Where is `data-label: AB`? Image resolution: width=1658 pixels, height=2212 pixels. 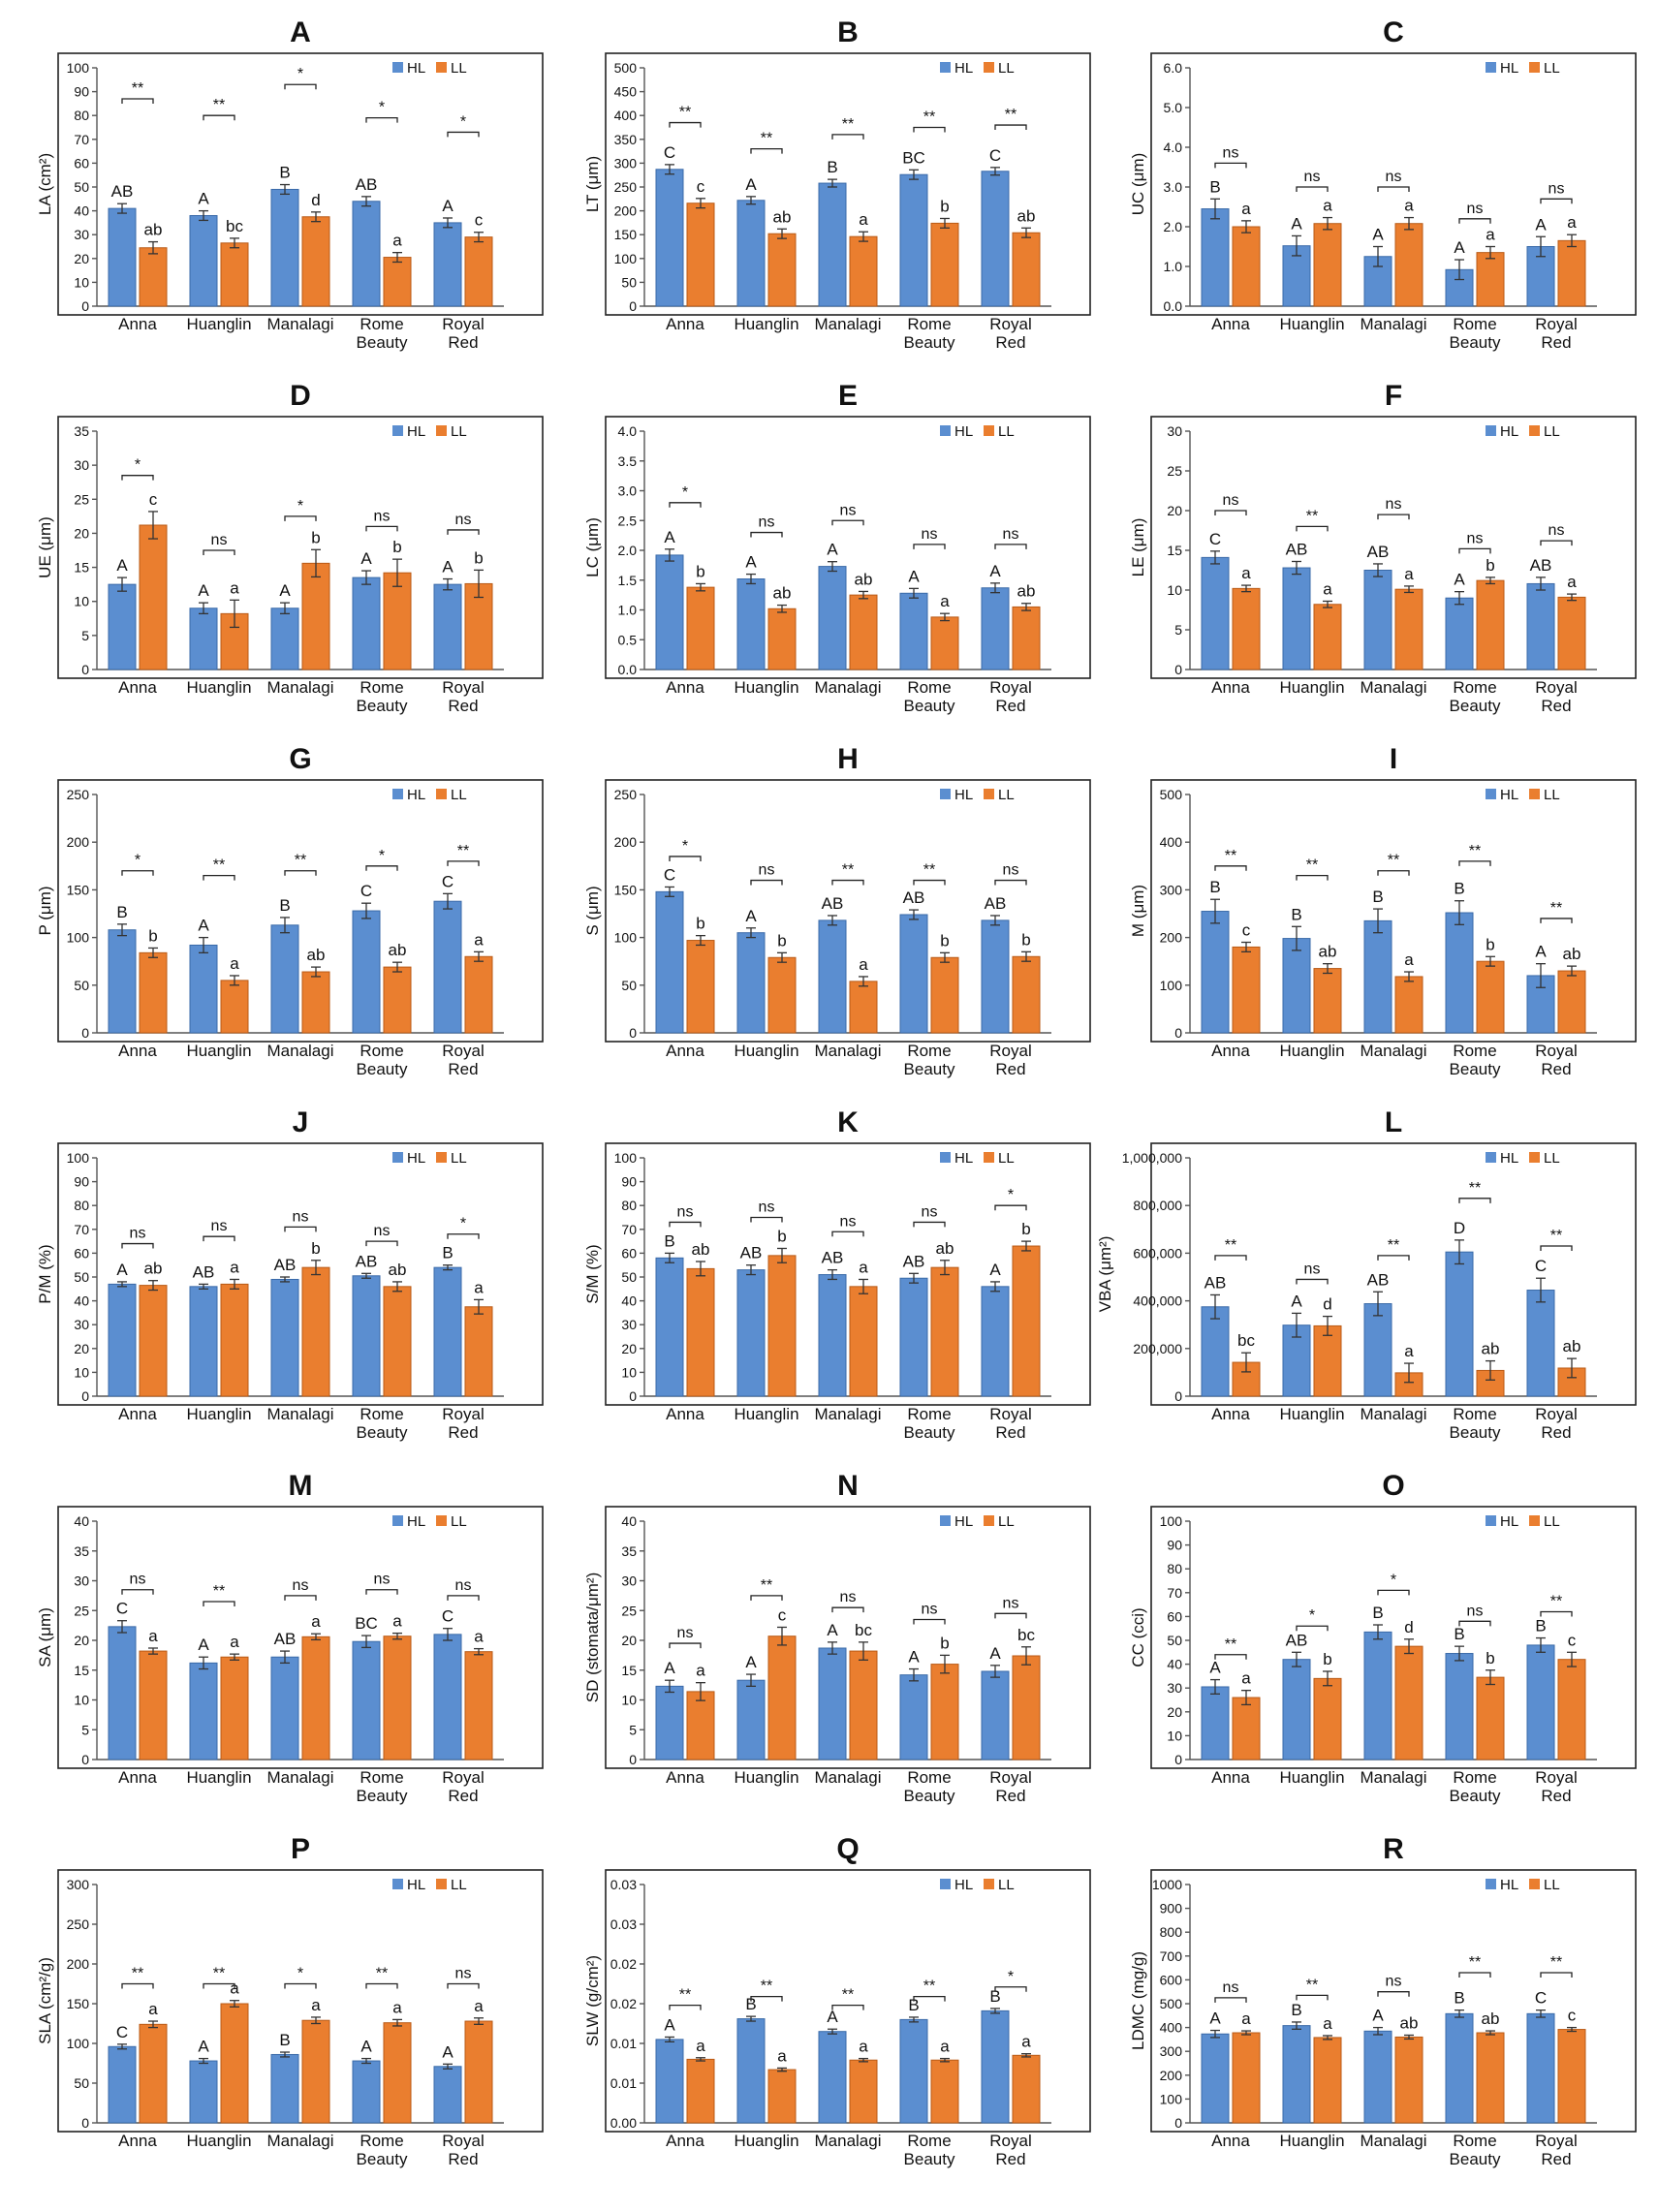
data-label: AB is located at coordinates (1216, 1282).